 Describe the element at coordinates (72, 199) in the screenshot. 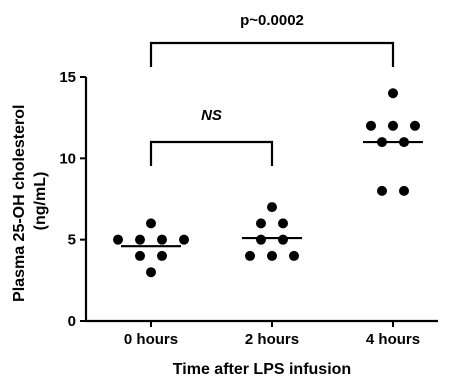

I see `y-ticks: 0 5 10 15` at that location.